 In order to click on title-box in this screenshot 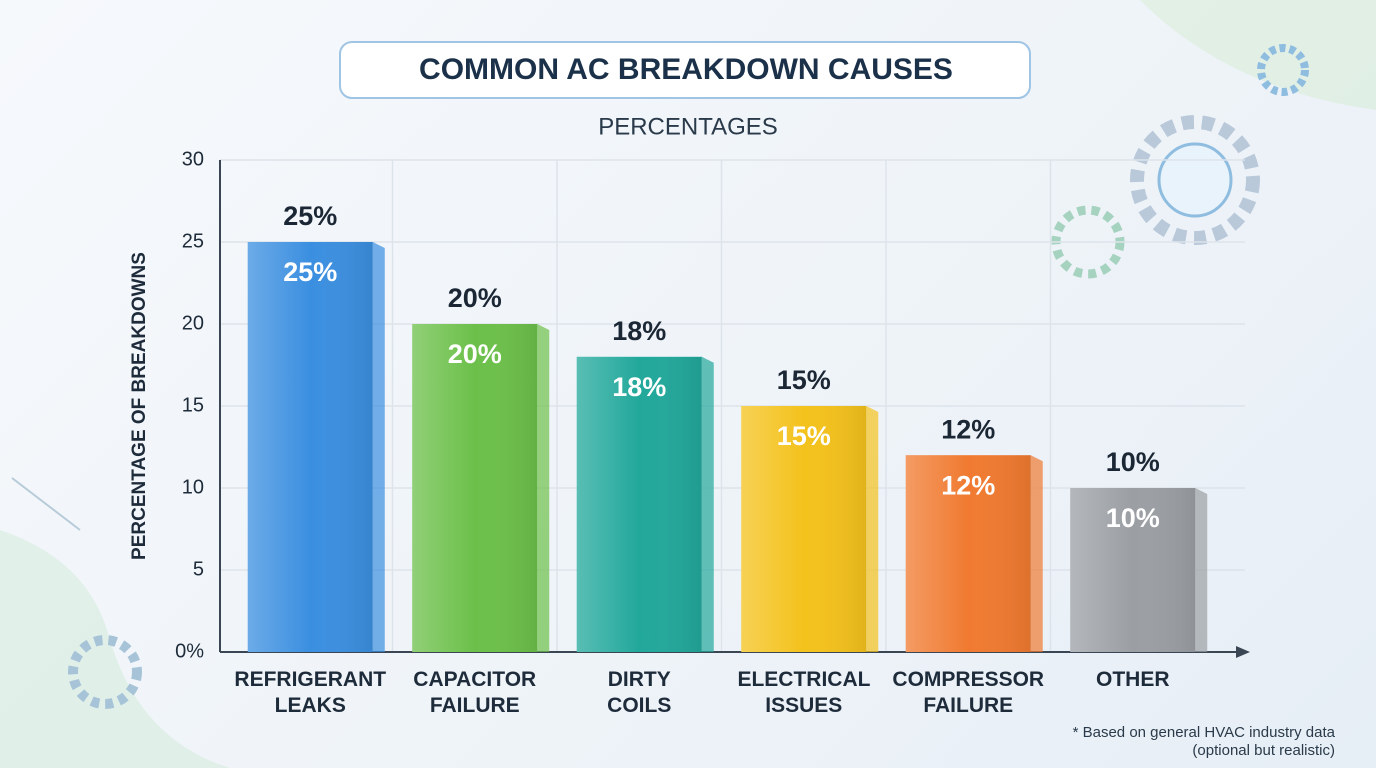, I will do `click(685, 70)`.